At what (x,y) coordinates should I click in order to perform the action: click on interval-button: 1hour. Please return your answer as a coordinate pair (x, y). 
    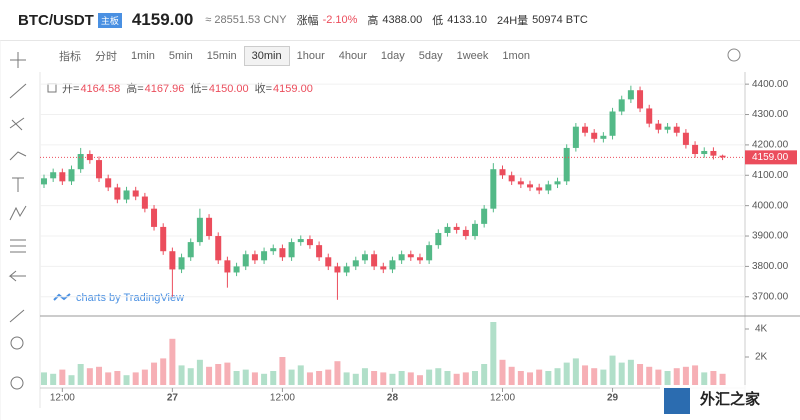
    Looking at the image, I should click on (310, 56).